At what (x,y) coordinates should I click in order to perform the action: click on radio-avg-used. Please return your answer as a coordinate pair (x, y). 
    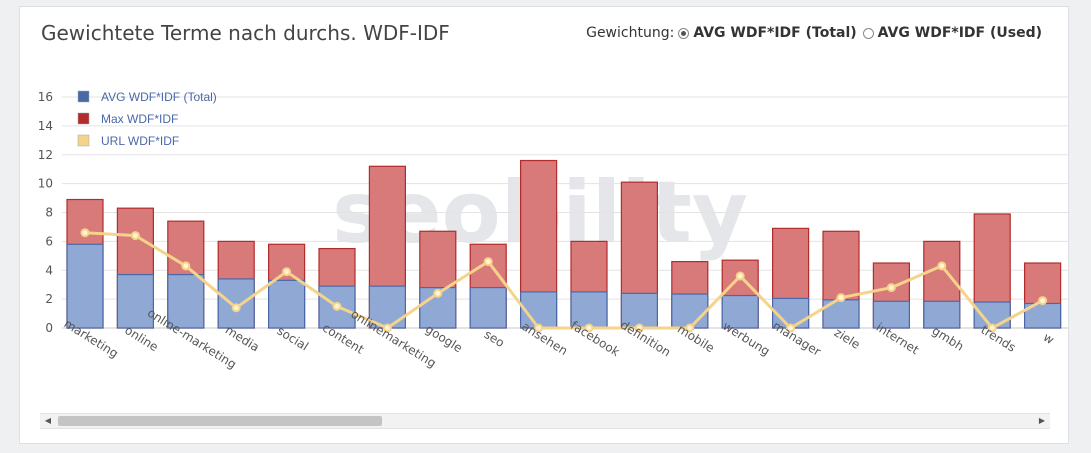
    Looking at the image, I should click on (868, 33).